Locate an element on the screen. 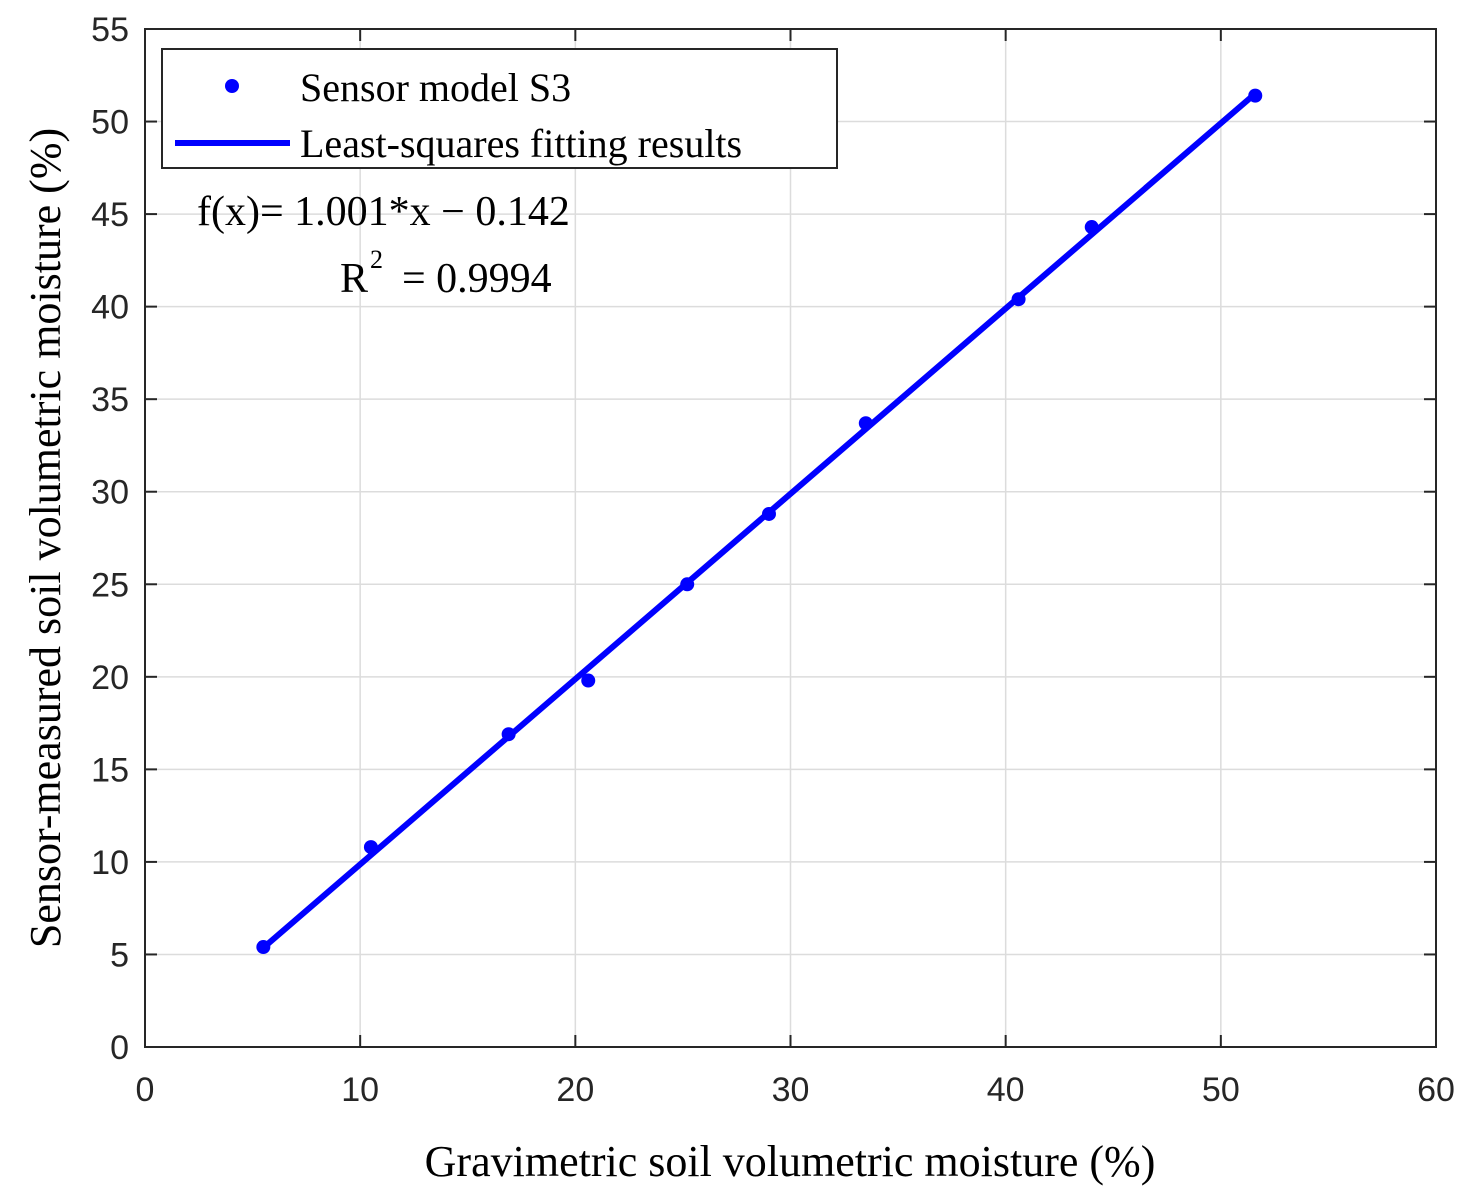 This screenshot has height=1200, width=1472. y-tick-label: 30 is located at coordinates (110, 493).